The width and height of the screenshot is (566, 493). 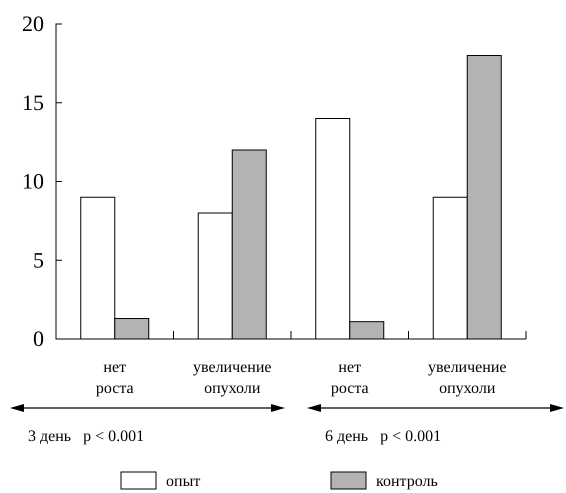 I want to click on y-tick-label: 15, so click(x=33, y=102).